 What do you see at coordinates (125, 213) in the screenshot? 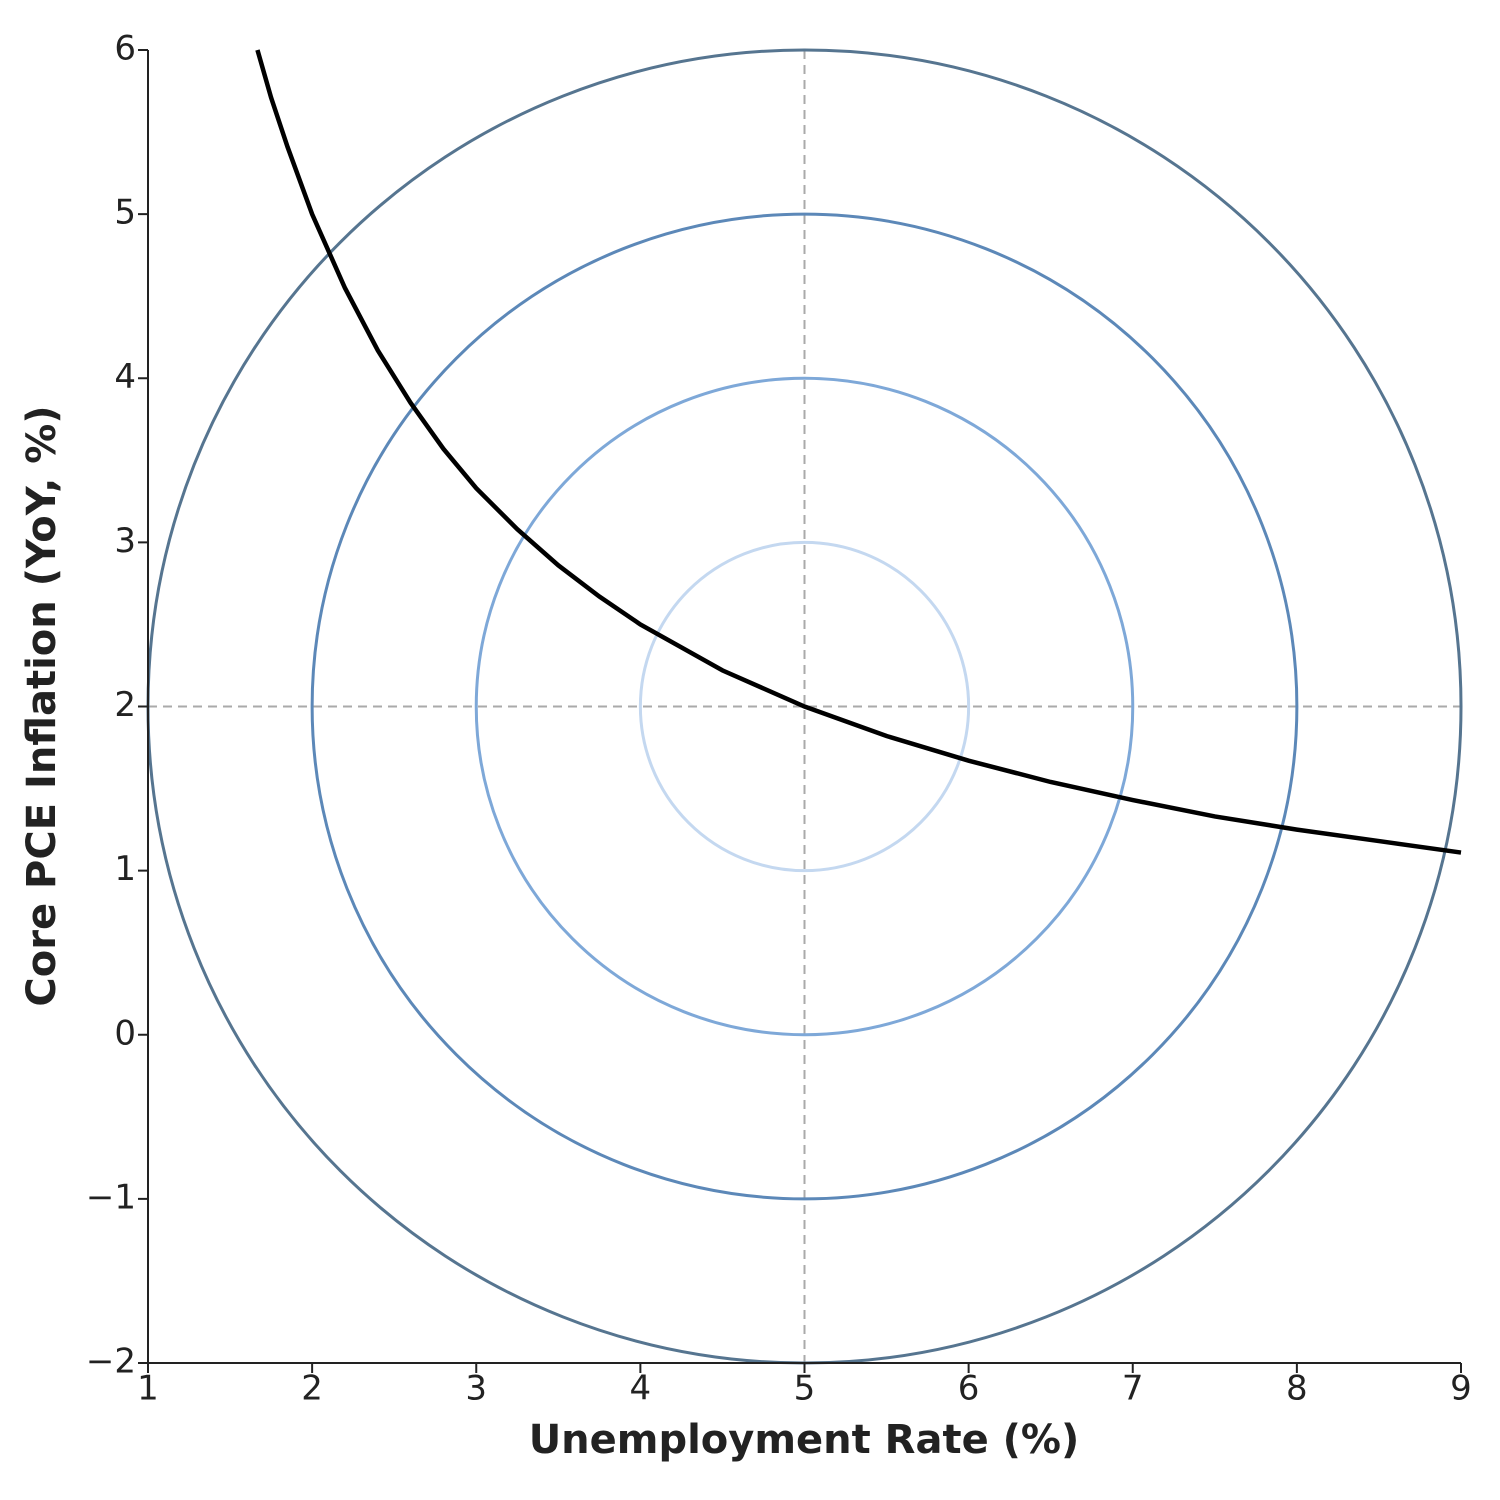
I see `y-tick-label: 5` at bounding box center [125, 213].